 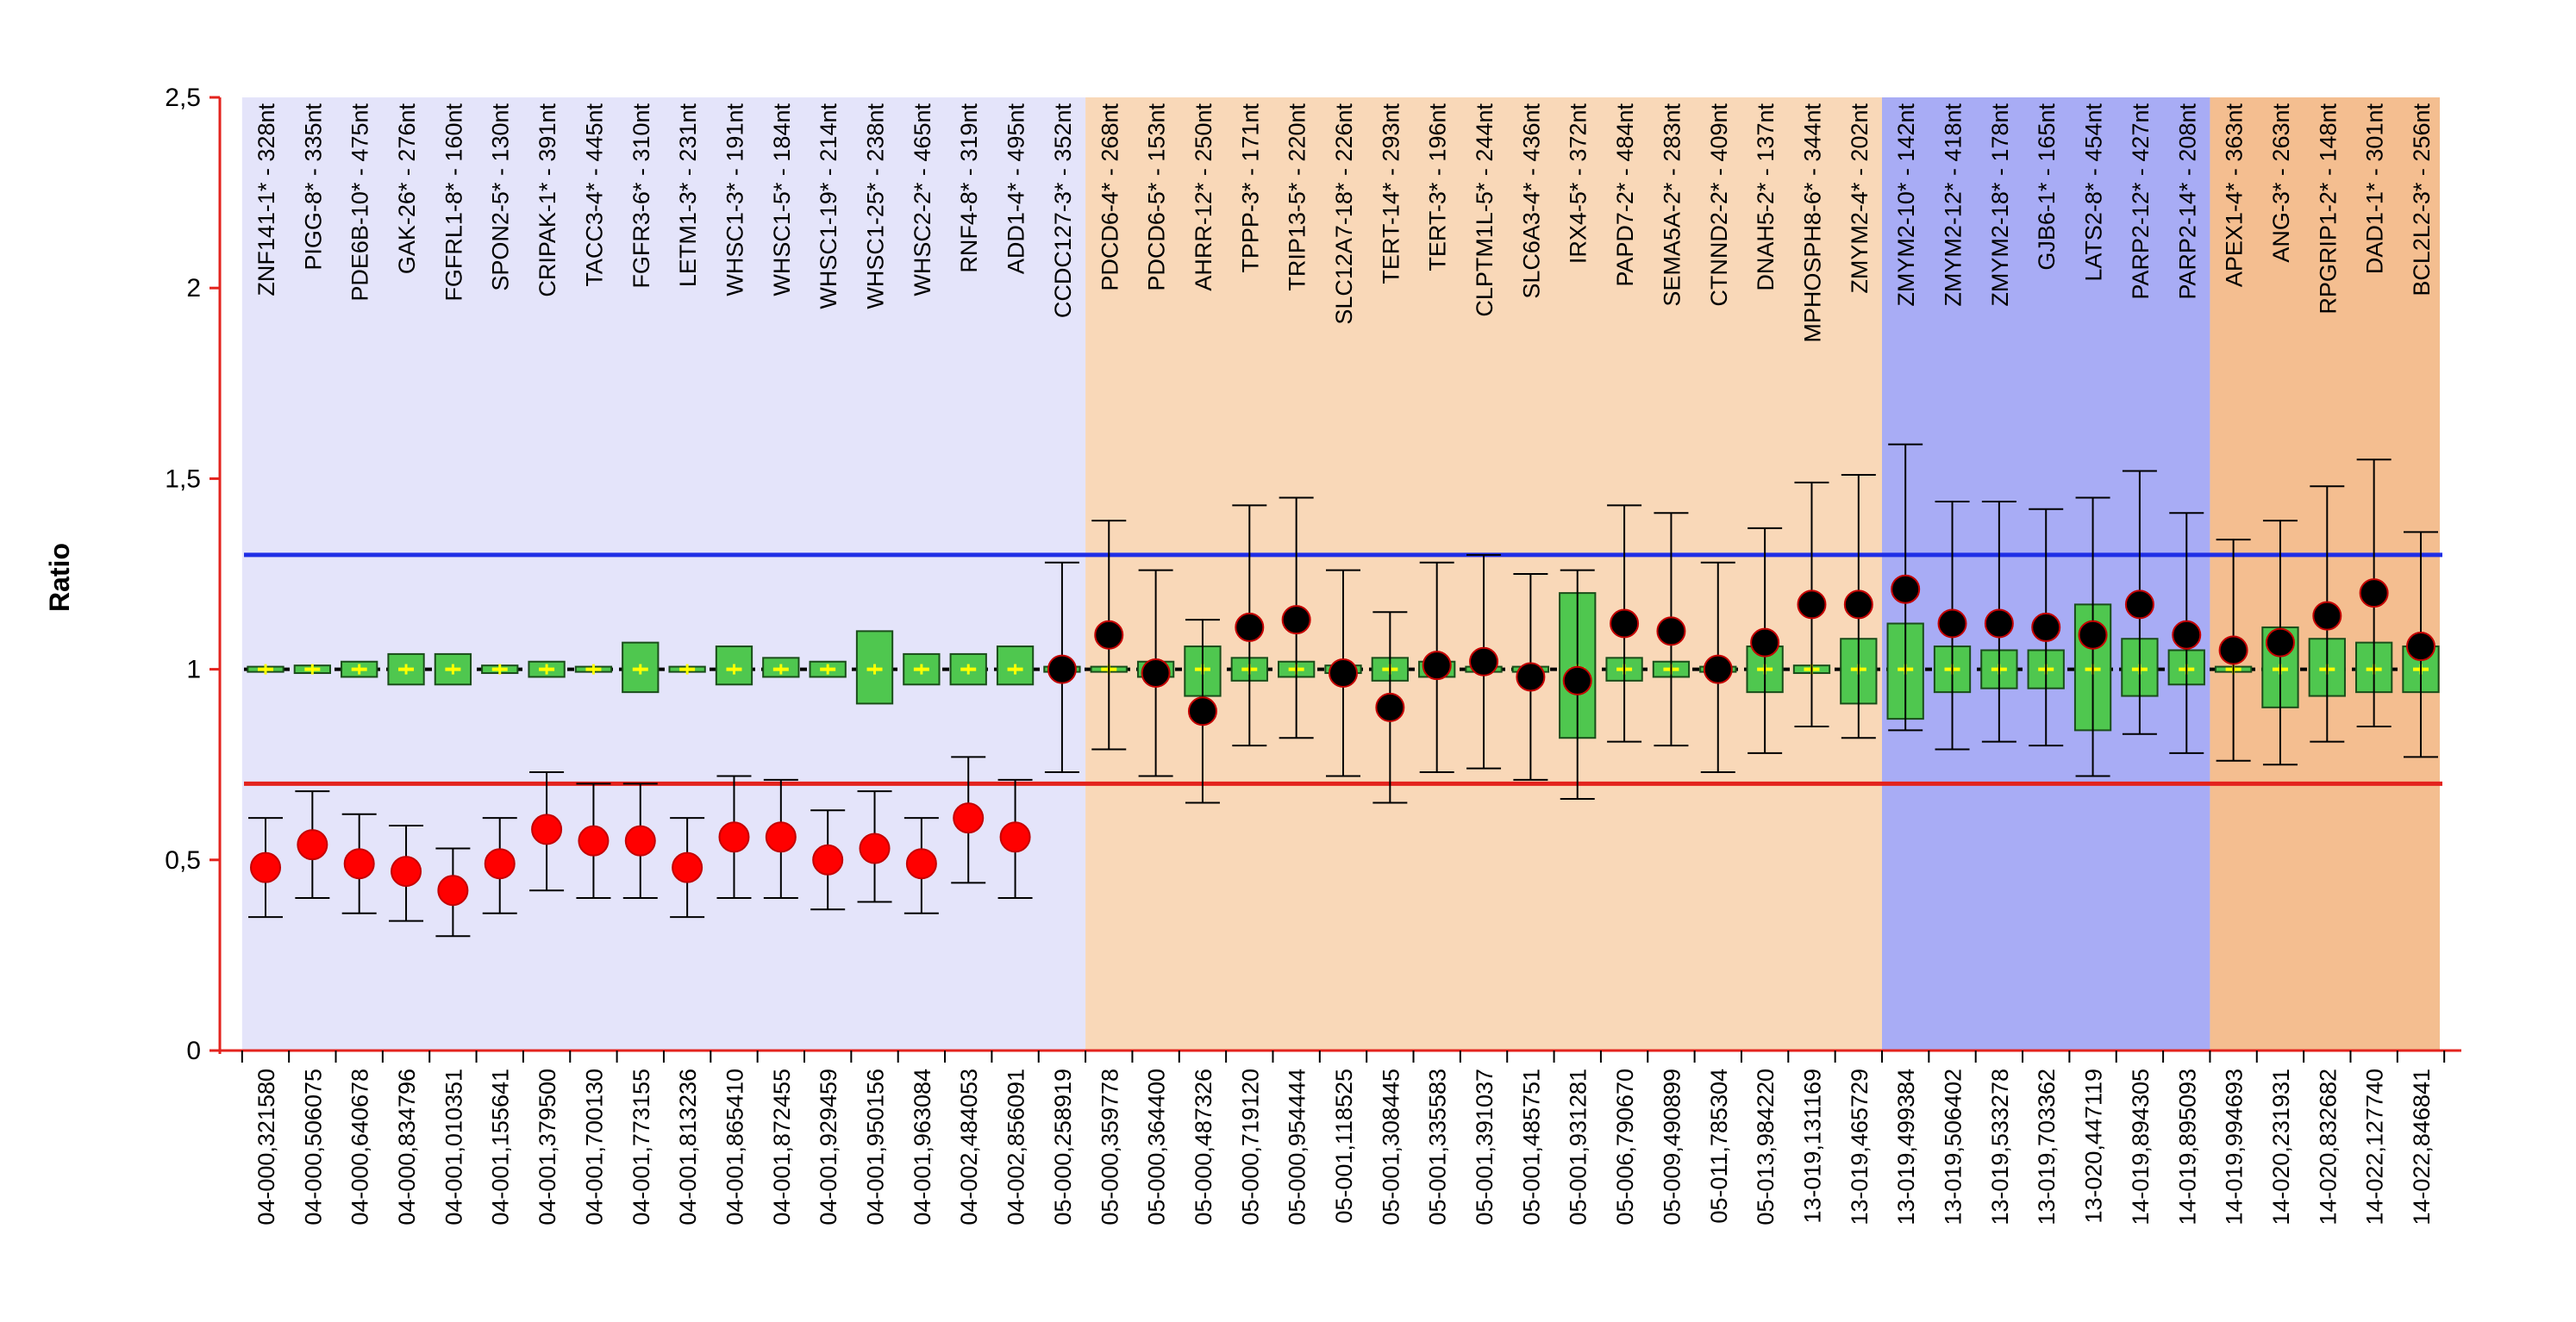 I want to click on probe-label-31: CTNND2-2* - 409nt, so click(x=1719, y=205).